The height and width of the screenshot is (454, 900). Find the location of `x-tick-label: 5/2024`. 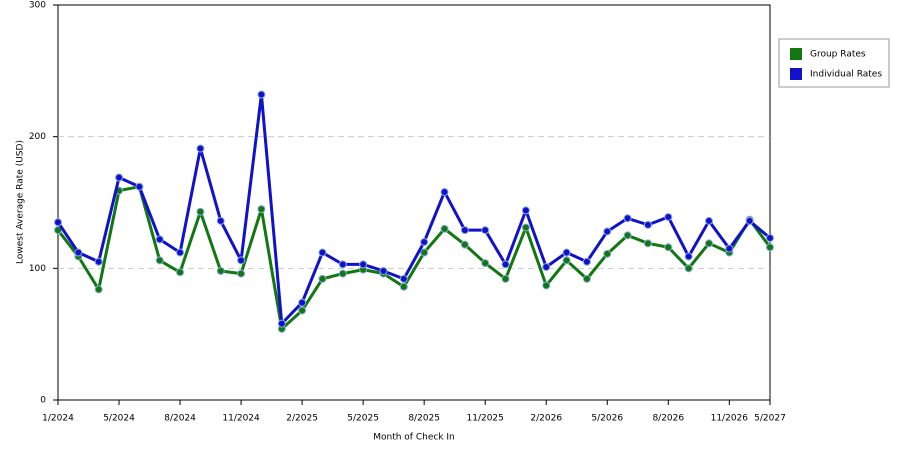

x-tick-label: 5/2024 is located at coordinates (119, 419).